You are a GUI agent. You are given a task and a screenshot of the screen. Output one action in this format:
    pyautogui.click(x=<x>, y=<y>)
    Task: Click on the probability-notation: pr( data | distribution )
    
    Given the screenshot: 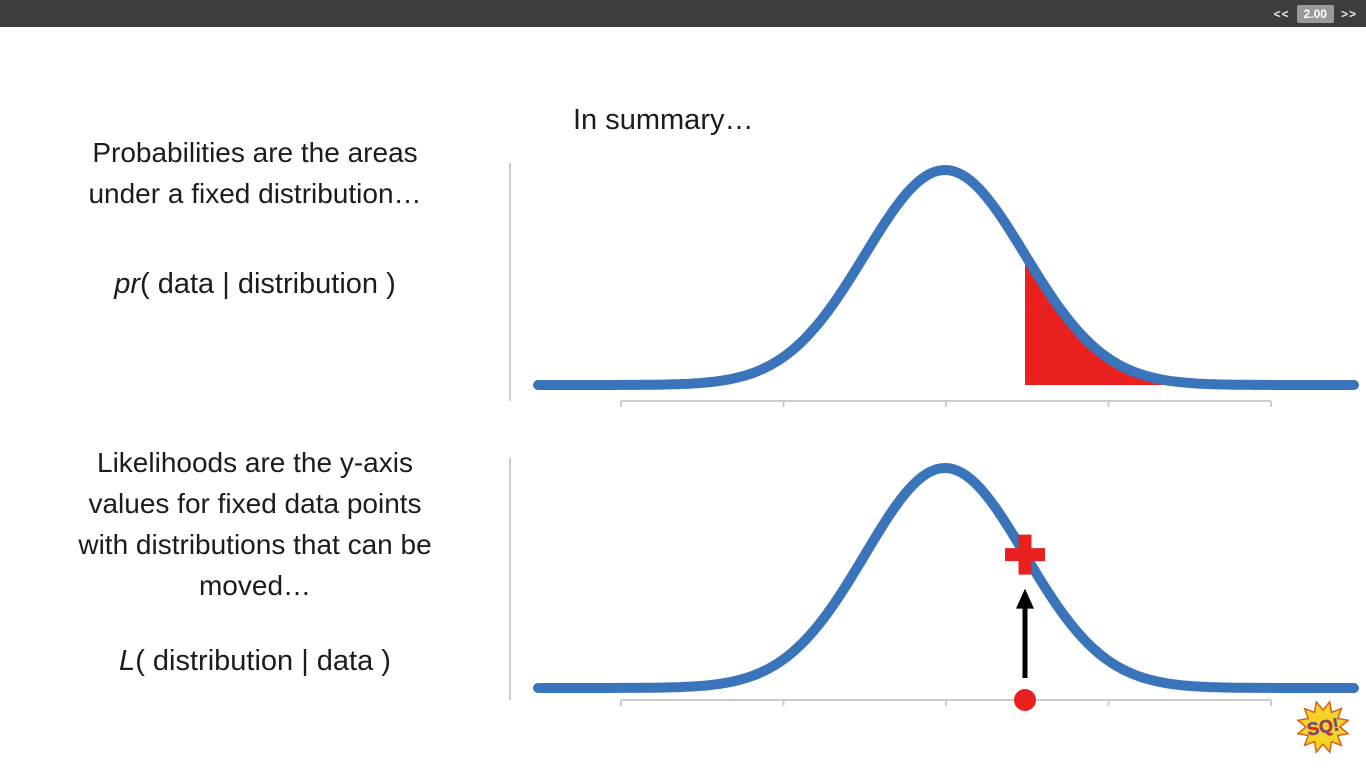 What is the action you would take?
    pyautogui.click(x=255, y=284)
    